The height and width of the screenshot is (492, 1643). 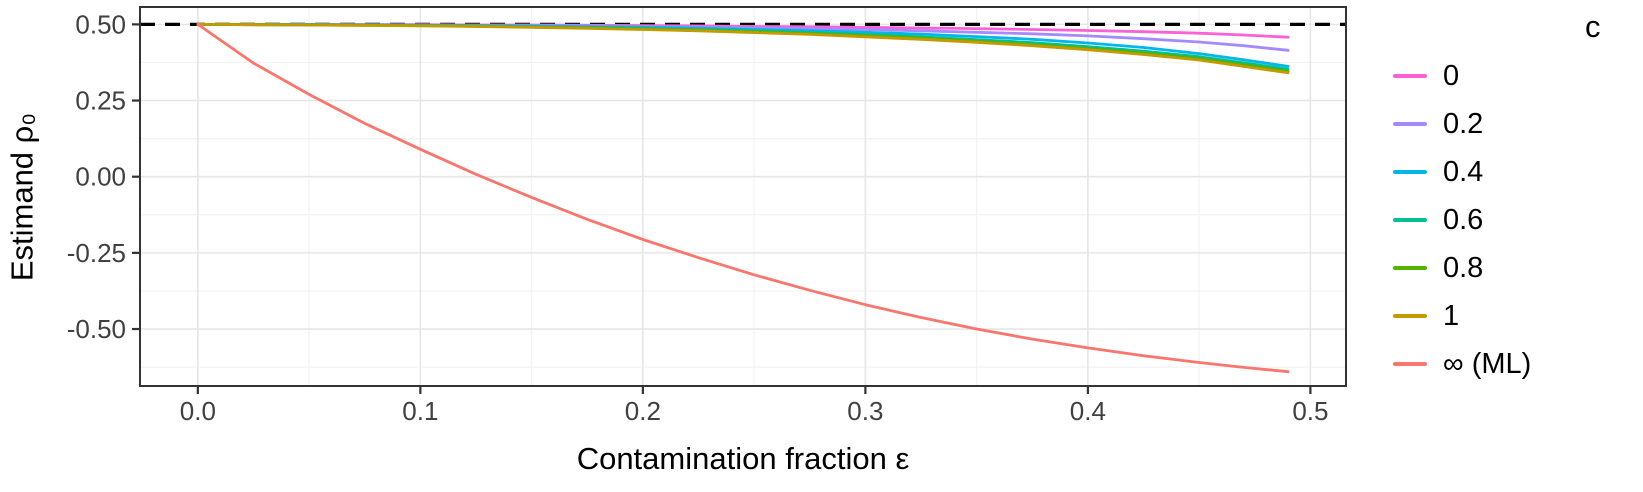 I want to click on legend-label: 0, so click(x=1451, y=75).